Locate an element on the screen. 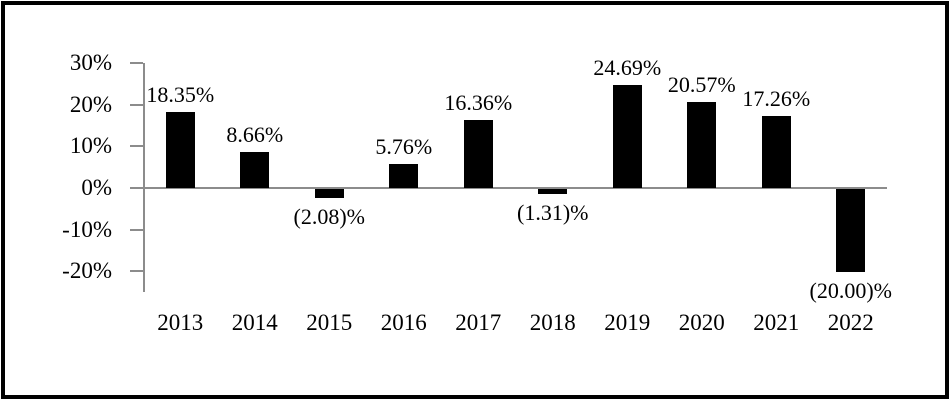  bar-2017 is located at coordinates (478, 153).